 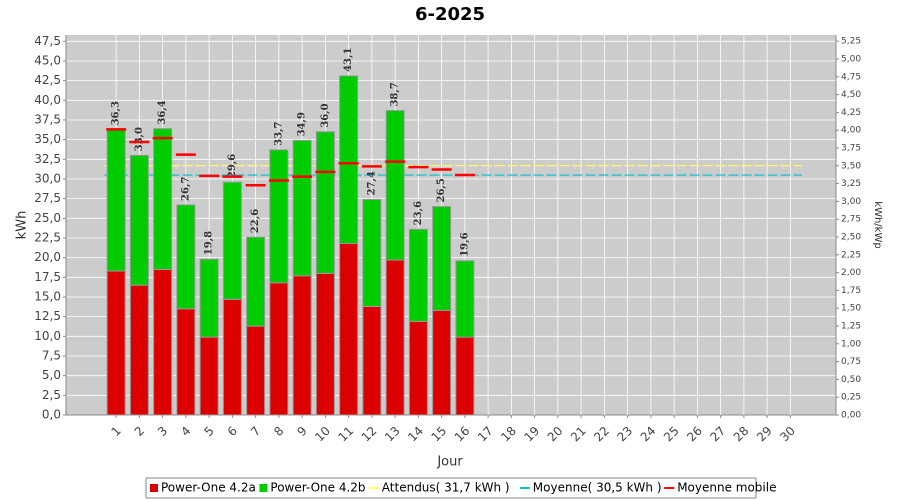 I want to click on y-tick-label: 27,5, so click(x=47, y=198).